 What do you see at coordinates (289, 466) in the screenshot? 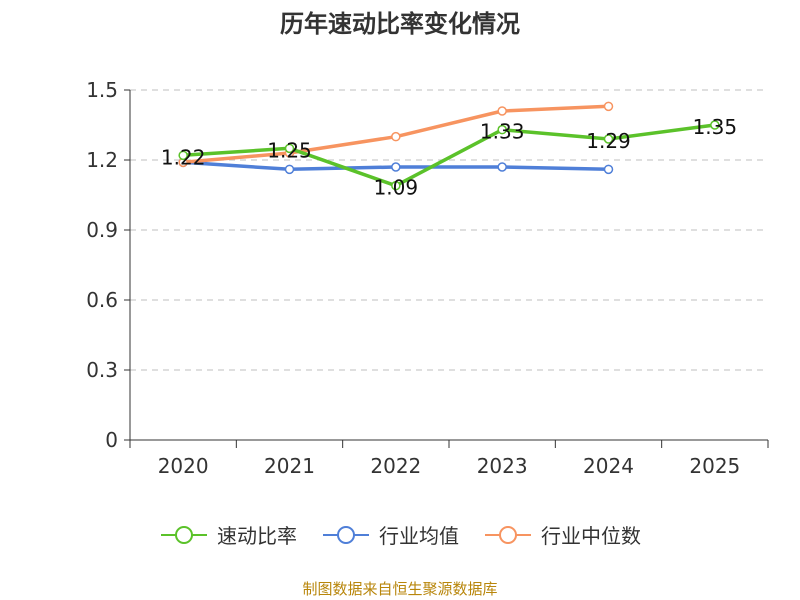
I see `x-tick-label: 2021` at bounding box center [289, 466].